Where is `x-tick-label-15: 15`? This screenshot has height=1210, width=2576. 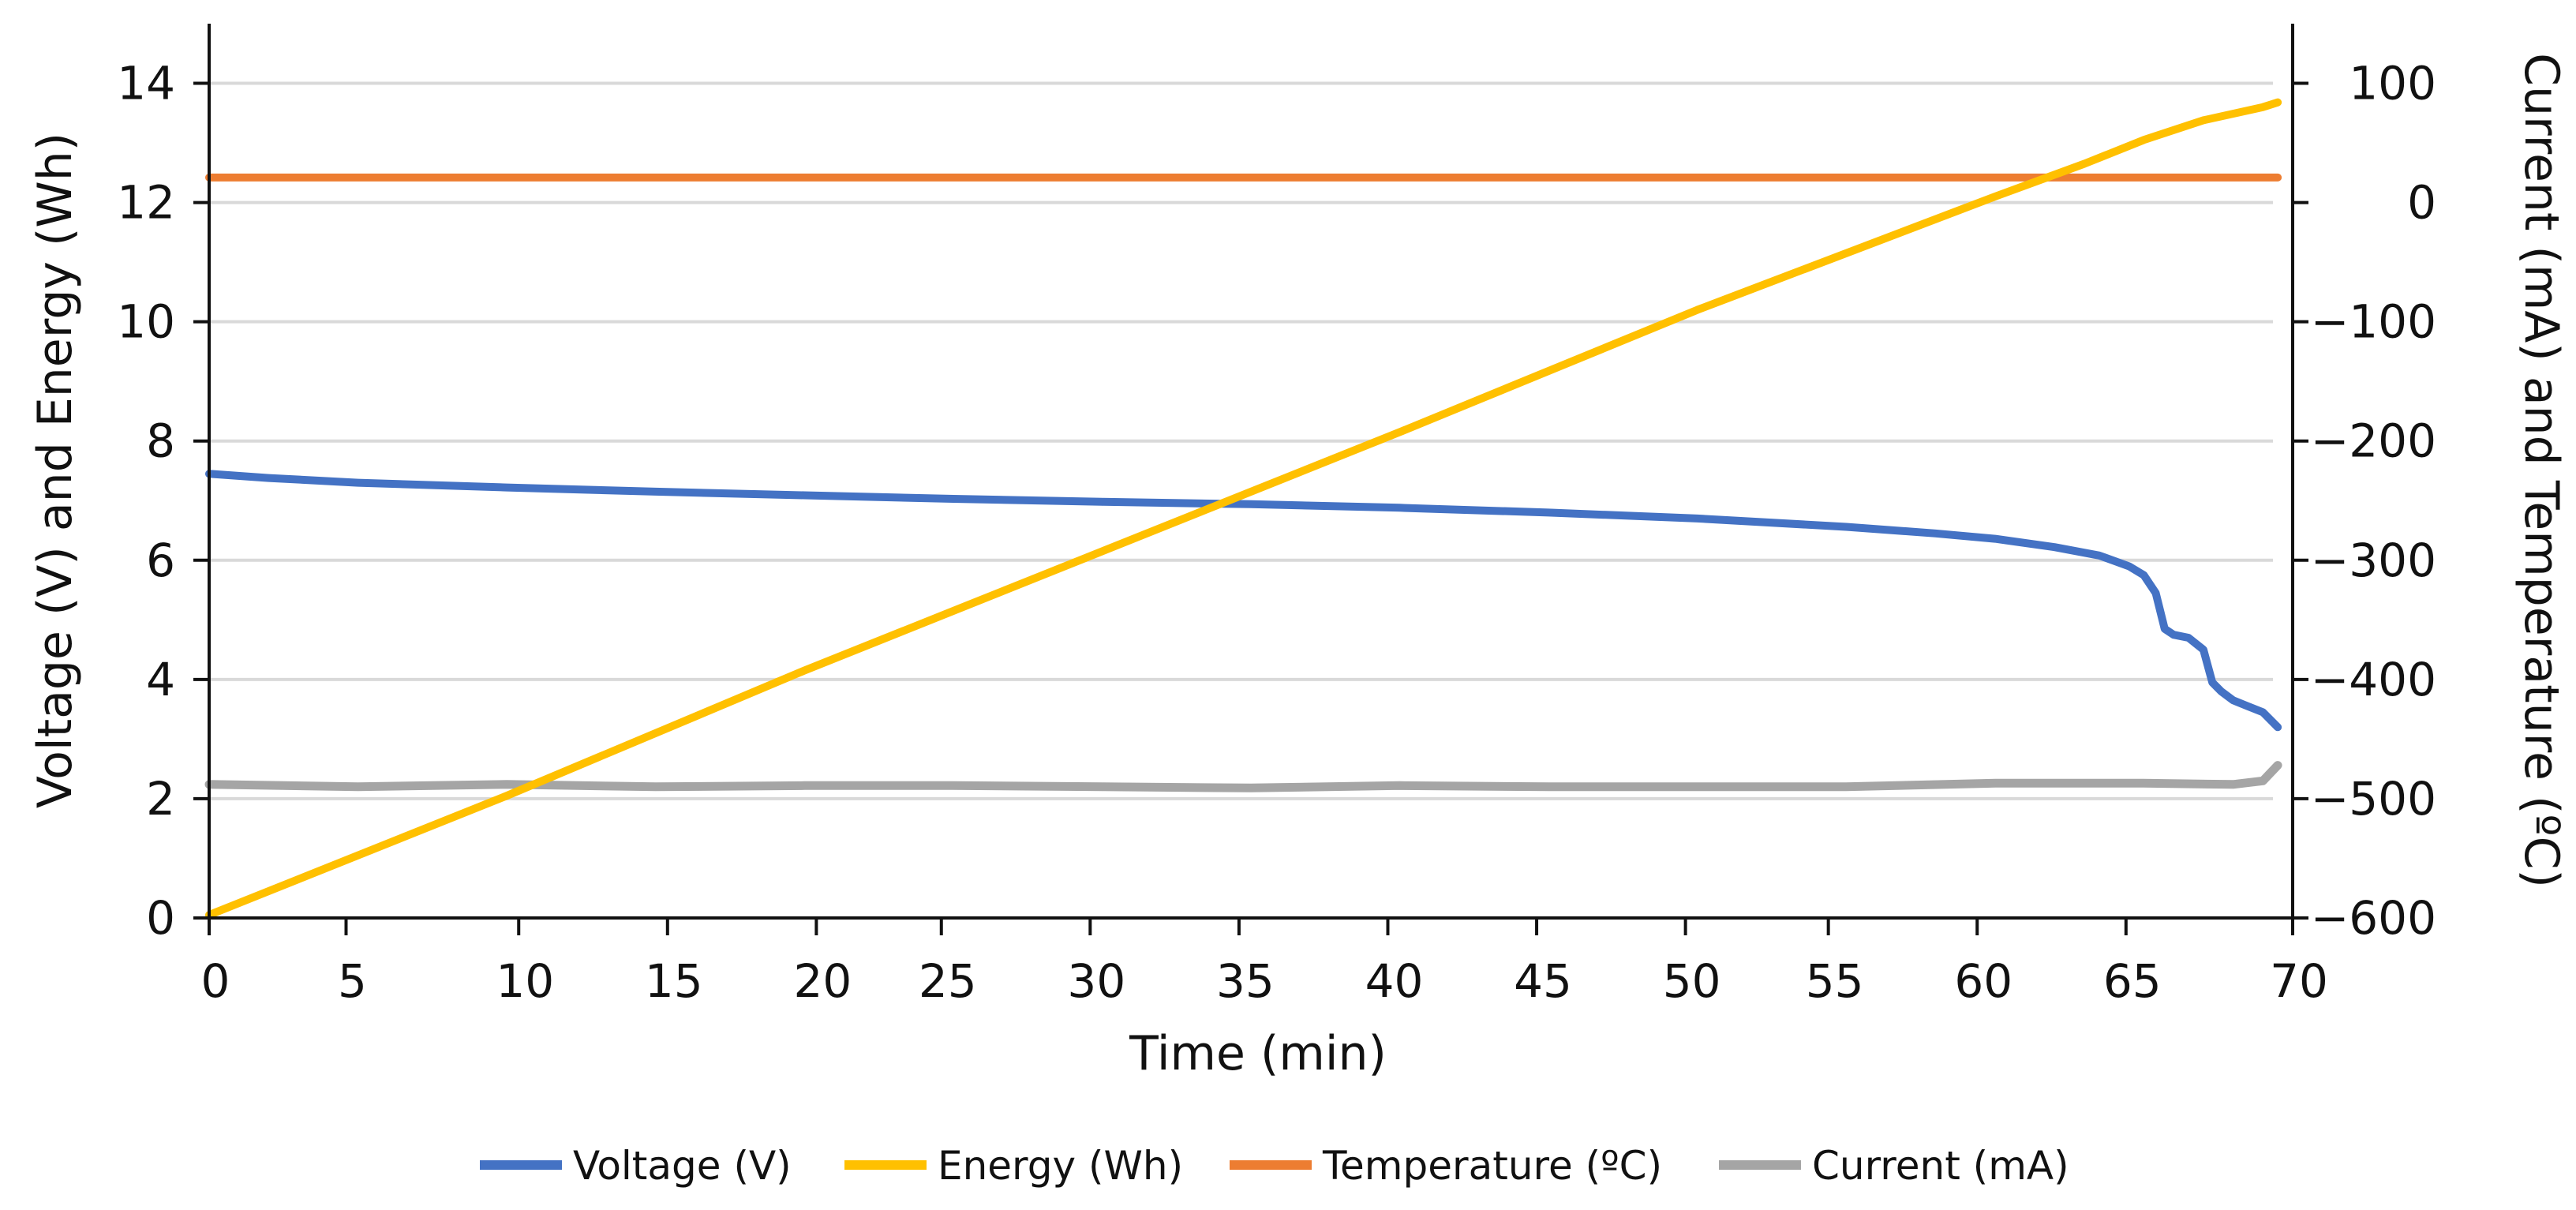
x-tick-label-15: 15 is located at coordinates (674, 981).